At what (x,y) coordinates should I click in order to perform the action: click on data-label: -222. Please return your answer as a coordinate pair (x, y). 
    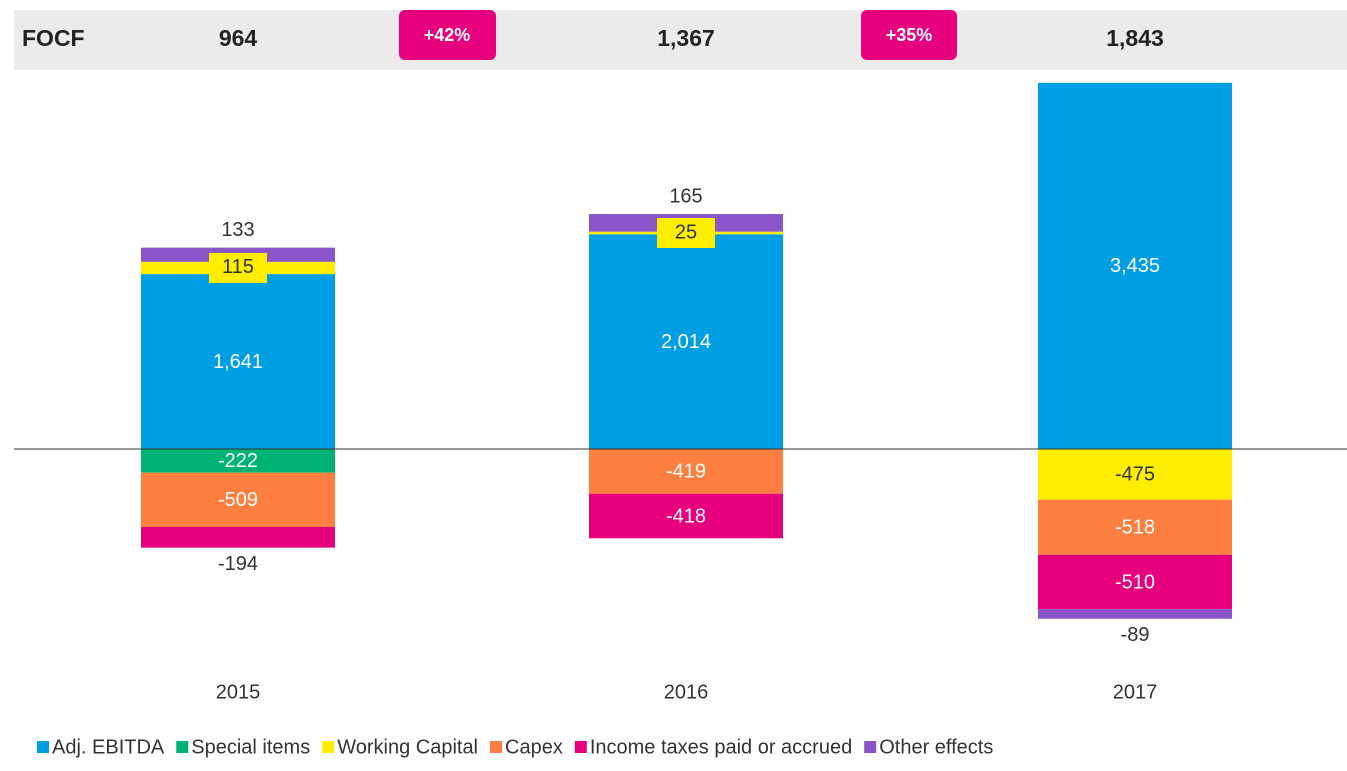
    Looking at the image, I should click on (238, 461).